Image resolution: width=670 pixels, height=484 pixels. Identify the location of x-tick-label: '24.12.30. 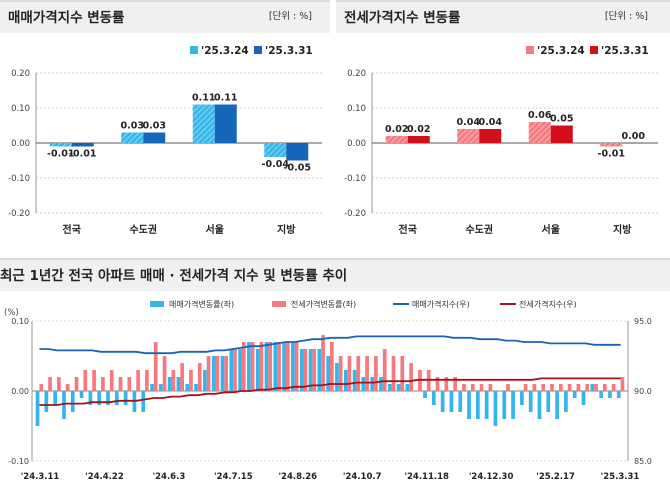
(491, 477).